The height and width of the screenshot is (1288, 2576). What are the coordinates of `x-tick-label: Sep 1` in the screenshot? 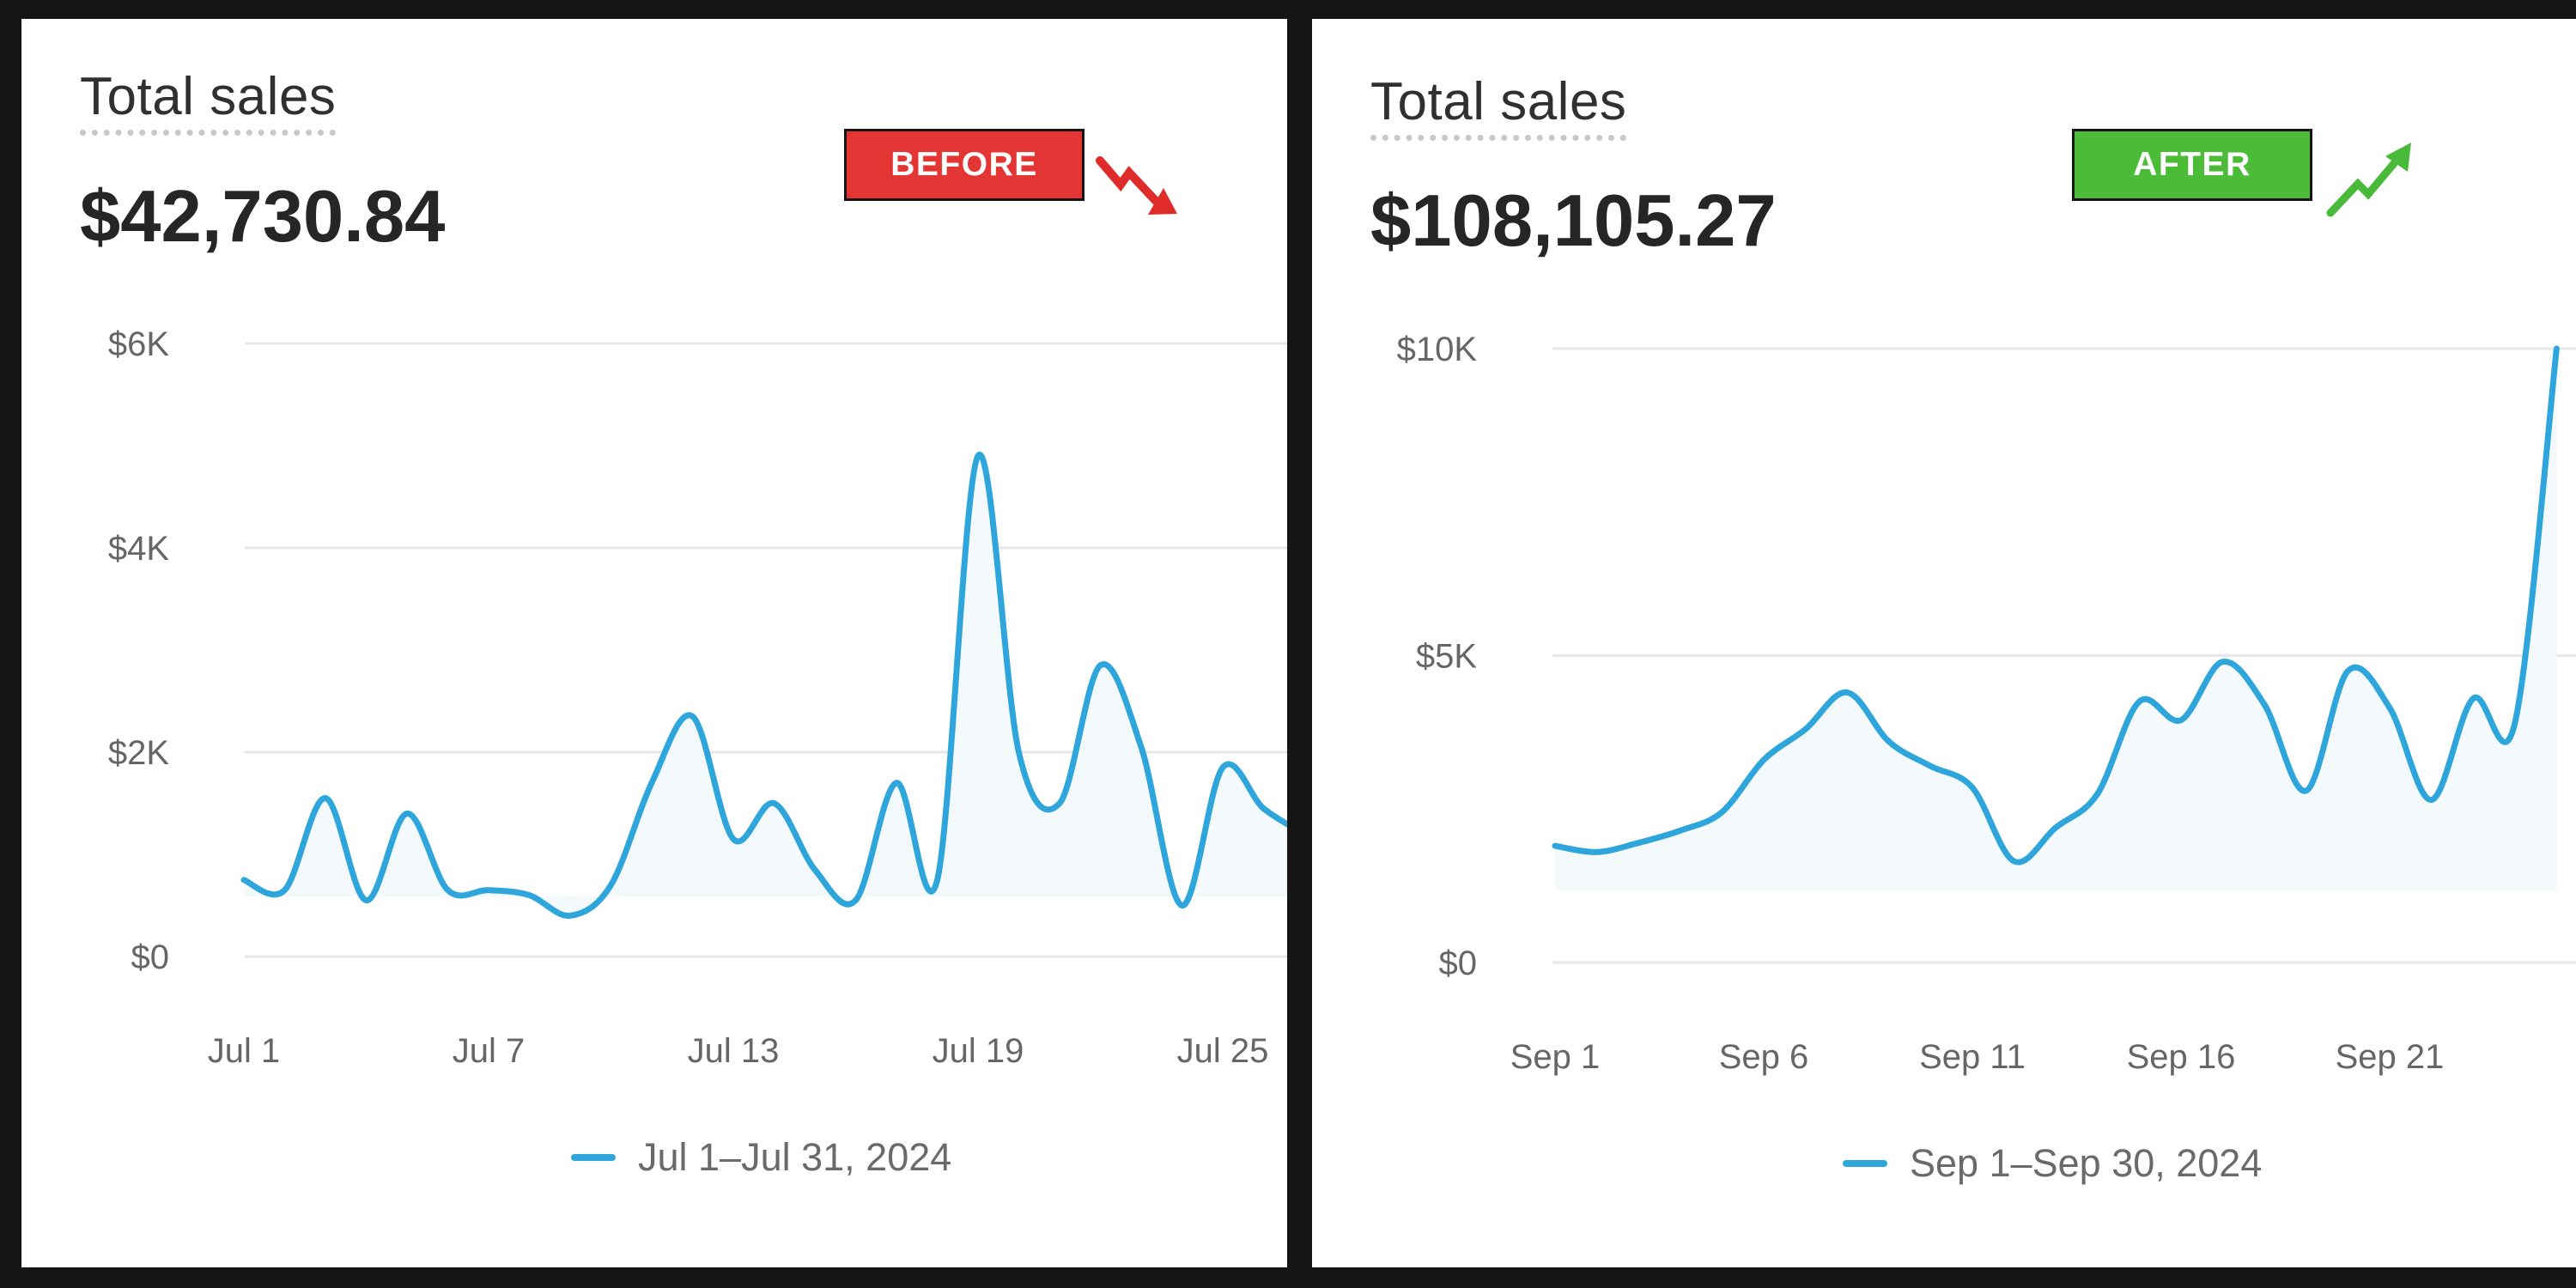 It's located at (1555, 1057).